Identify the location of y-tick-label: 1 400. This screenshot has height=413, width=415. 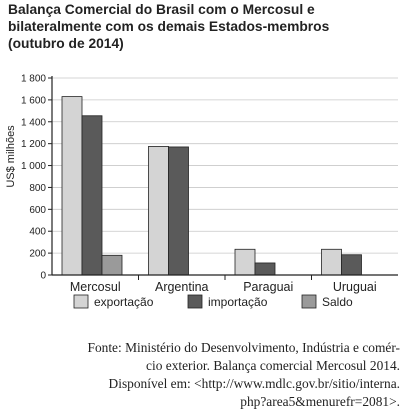
(33, 122).